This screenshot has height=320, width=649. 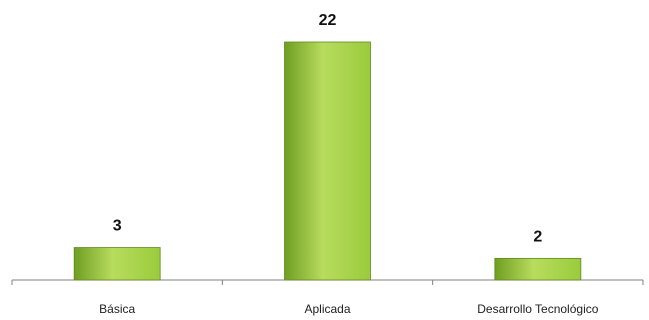 I want to click on data-label-0: 3, so click(x=117, y=226).